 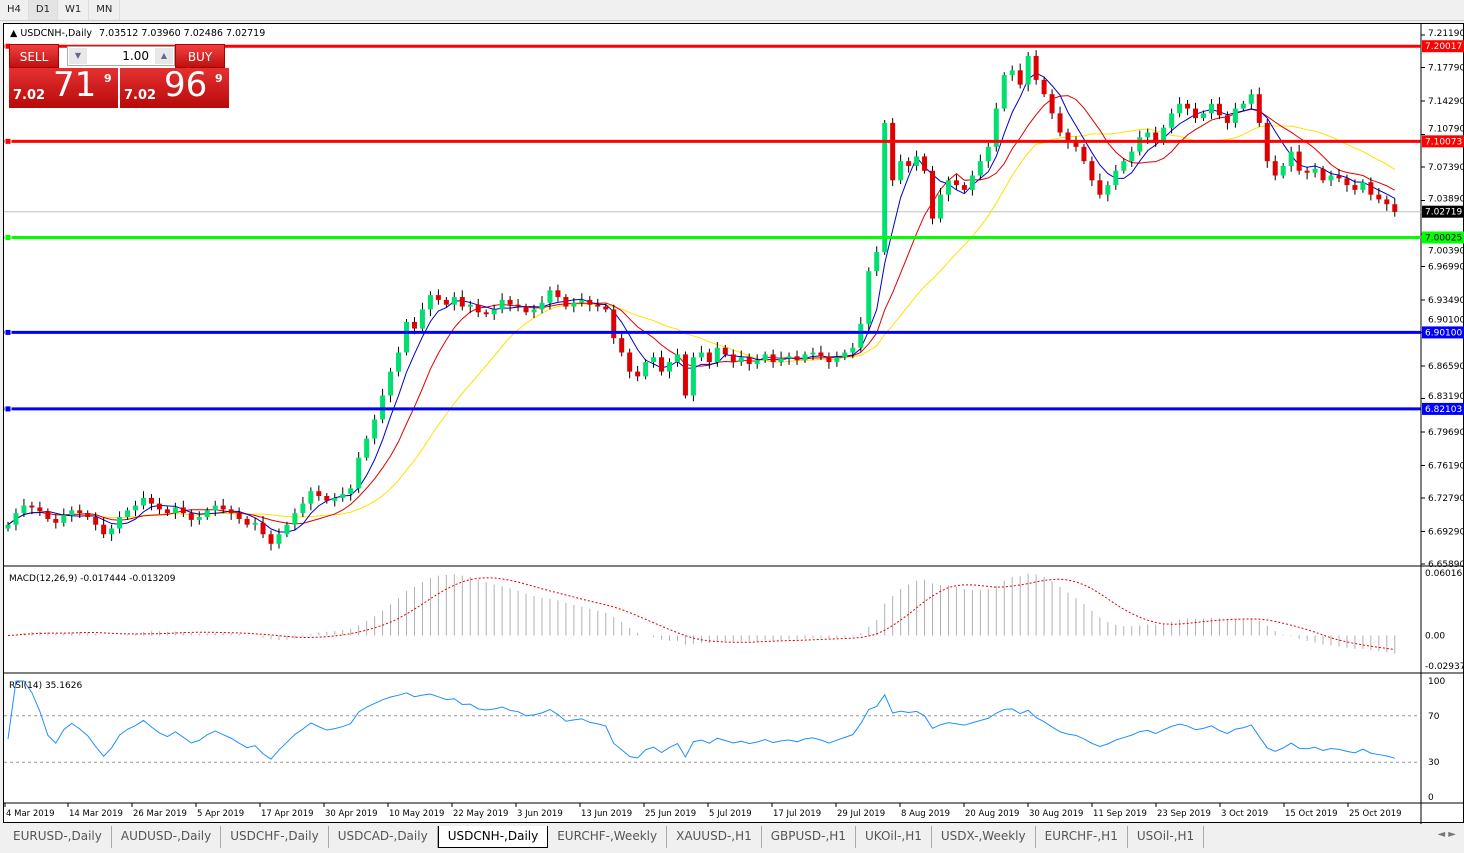 What do you see at coordinates (275, 837) in the screenshot?
I see `chart-tab: USDCHF-,Daily` at bounding box center [275, 837].